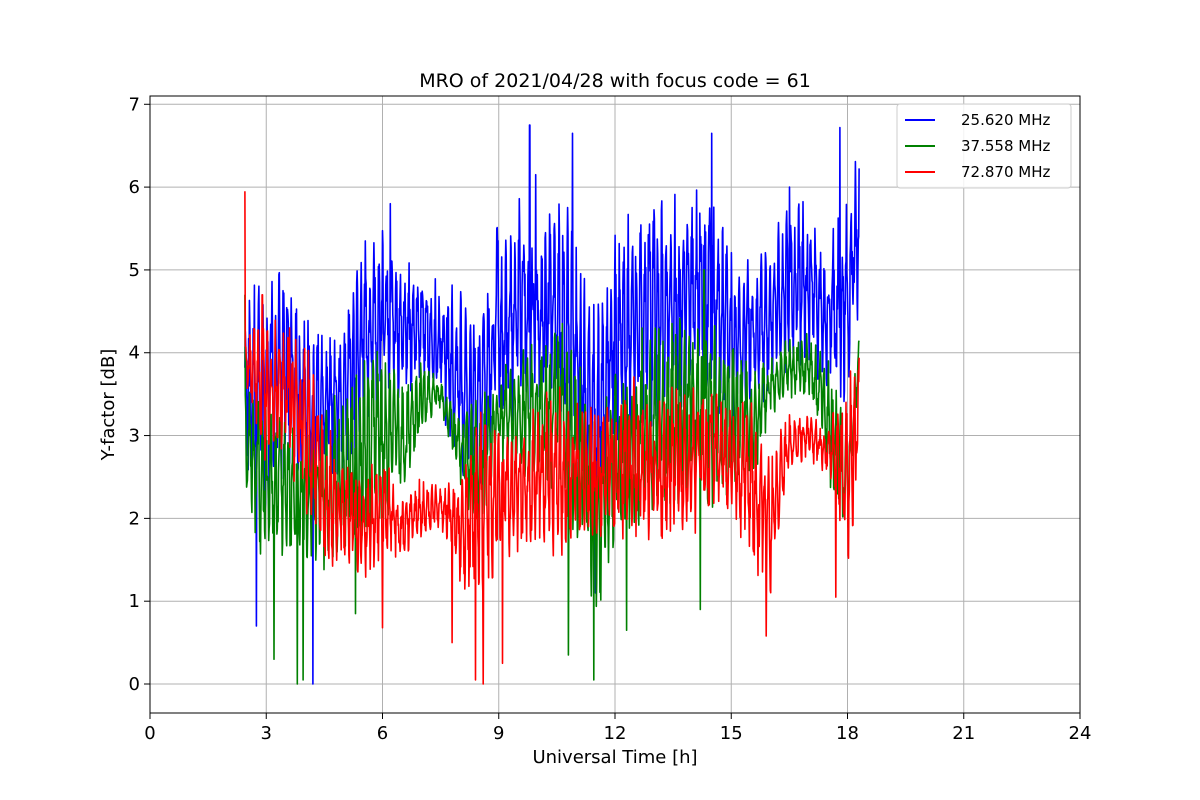 Image resolution: width=1200 pixels, height=800 pixels. I want to click on x-tick-label: 0, so click(149, 733).